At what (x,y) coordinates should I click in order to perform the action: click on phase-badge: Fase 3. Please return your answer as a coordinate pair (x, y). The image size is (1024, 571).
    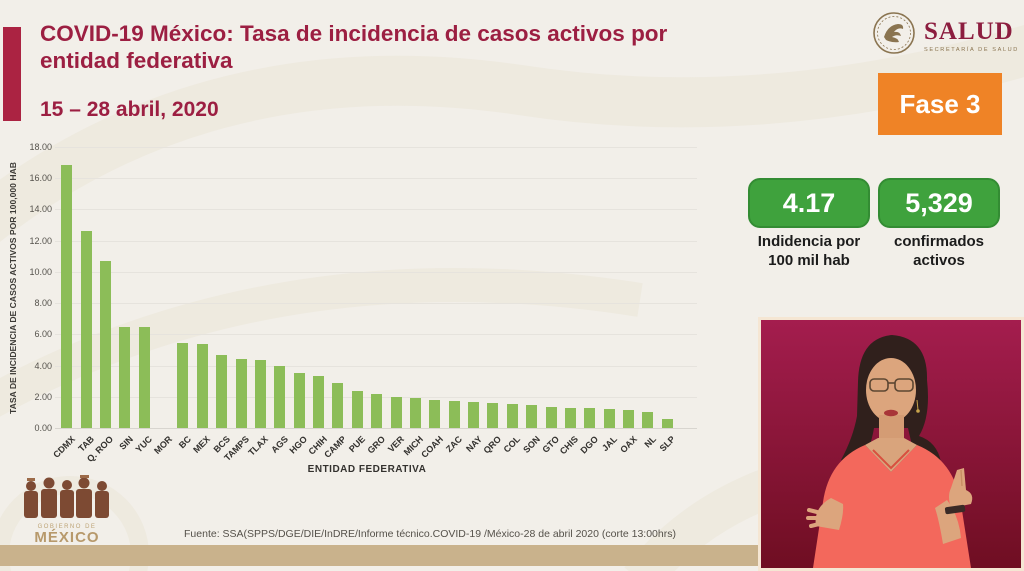
    Looking at the image, I should click on (940, 104).